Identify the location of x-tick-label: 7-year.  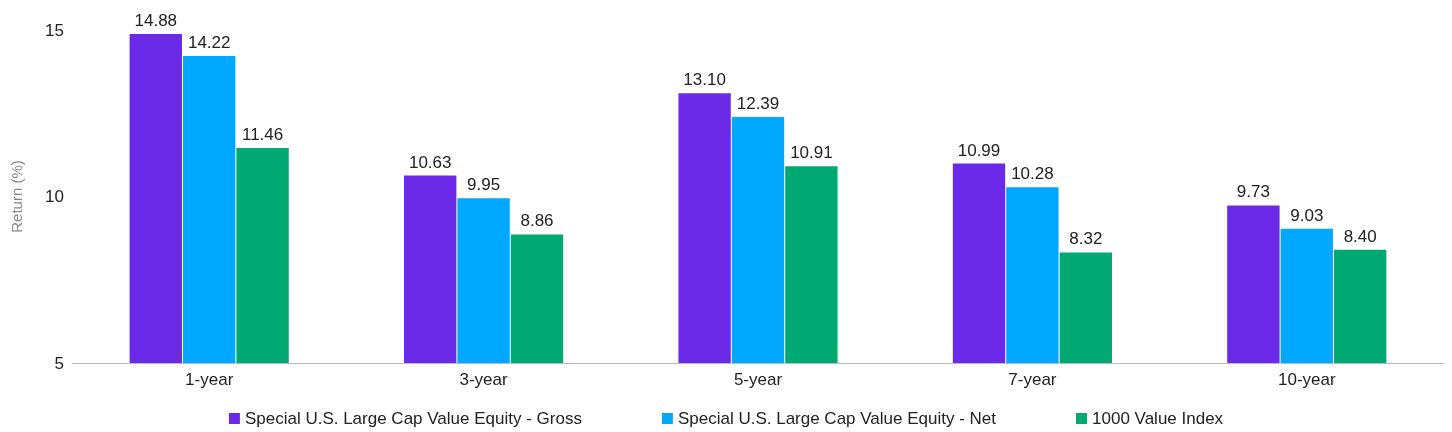
(1032, 379).